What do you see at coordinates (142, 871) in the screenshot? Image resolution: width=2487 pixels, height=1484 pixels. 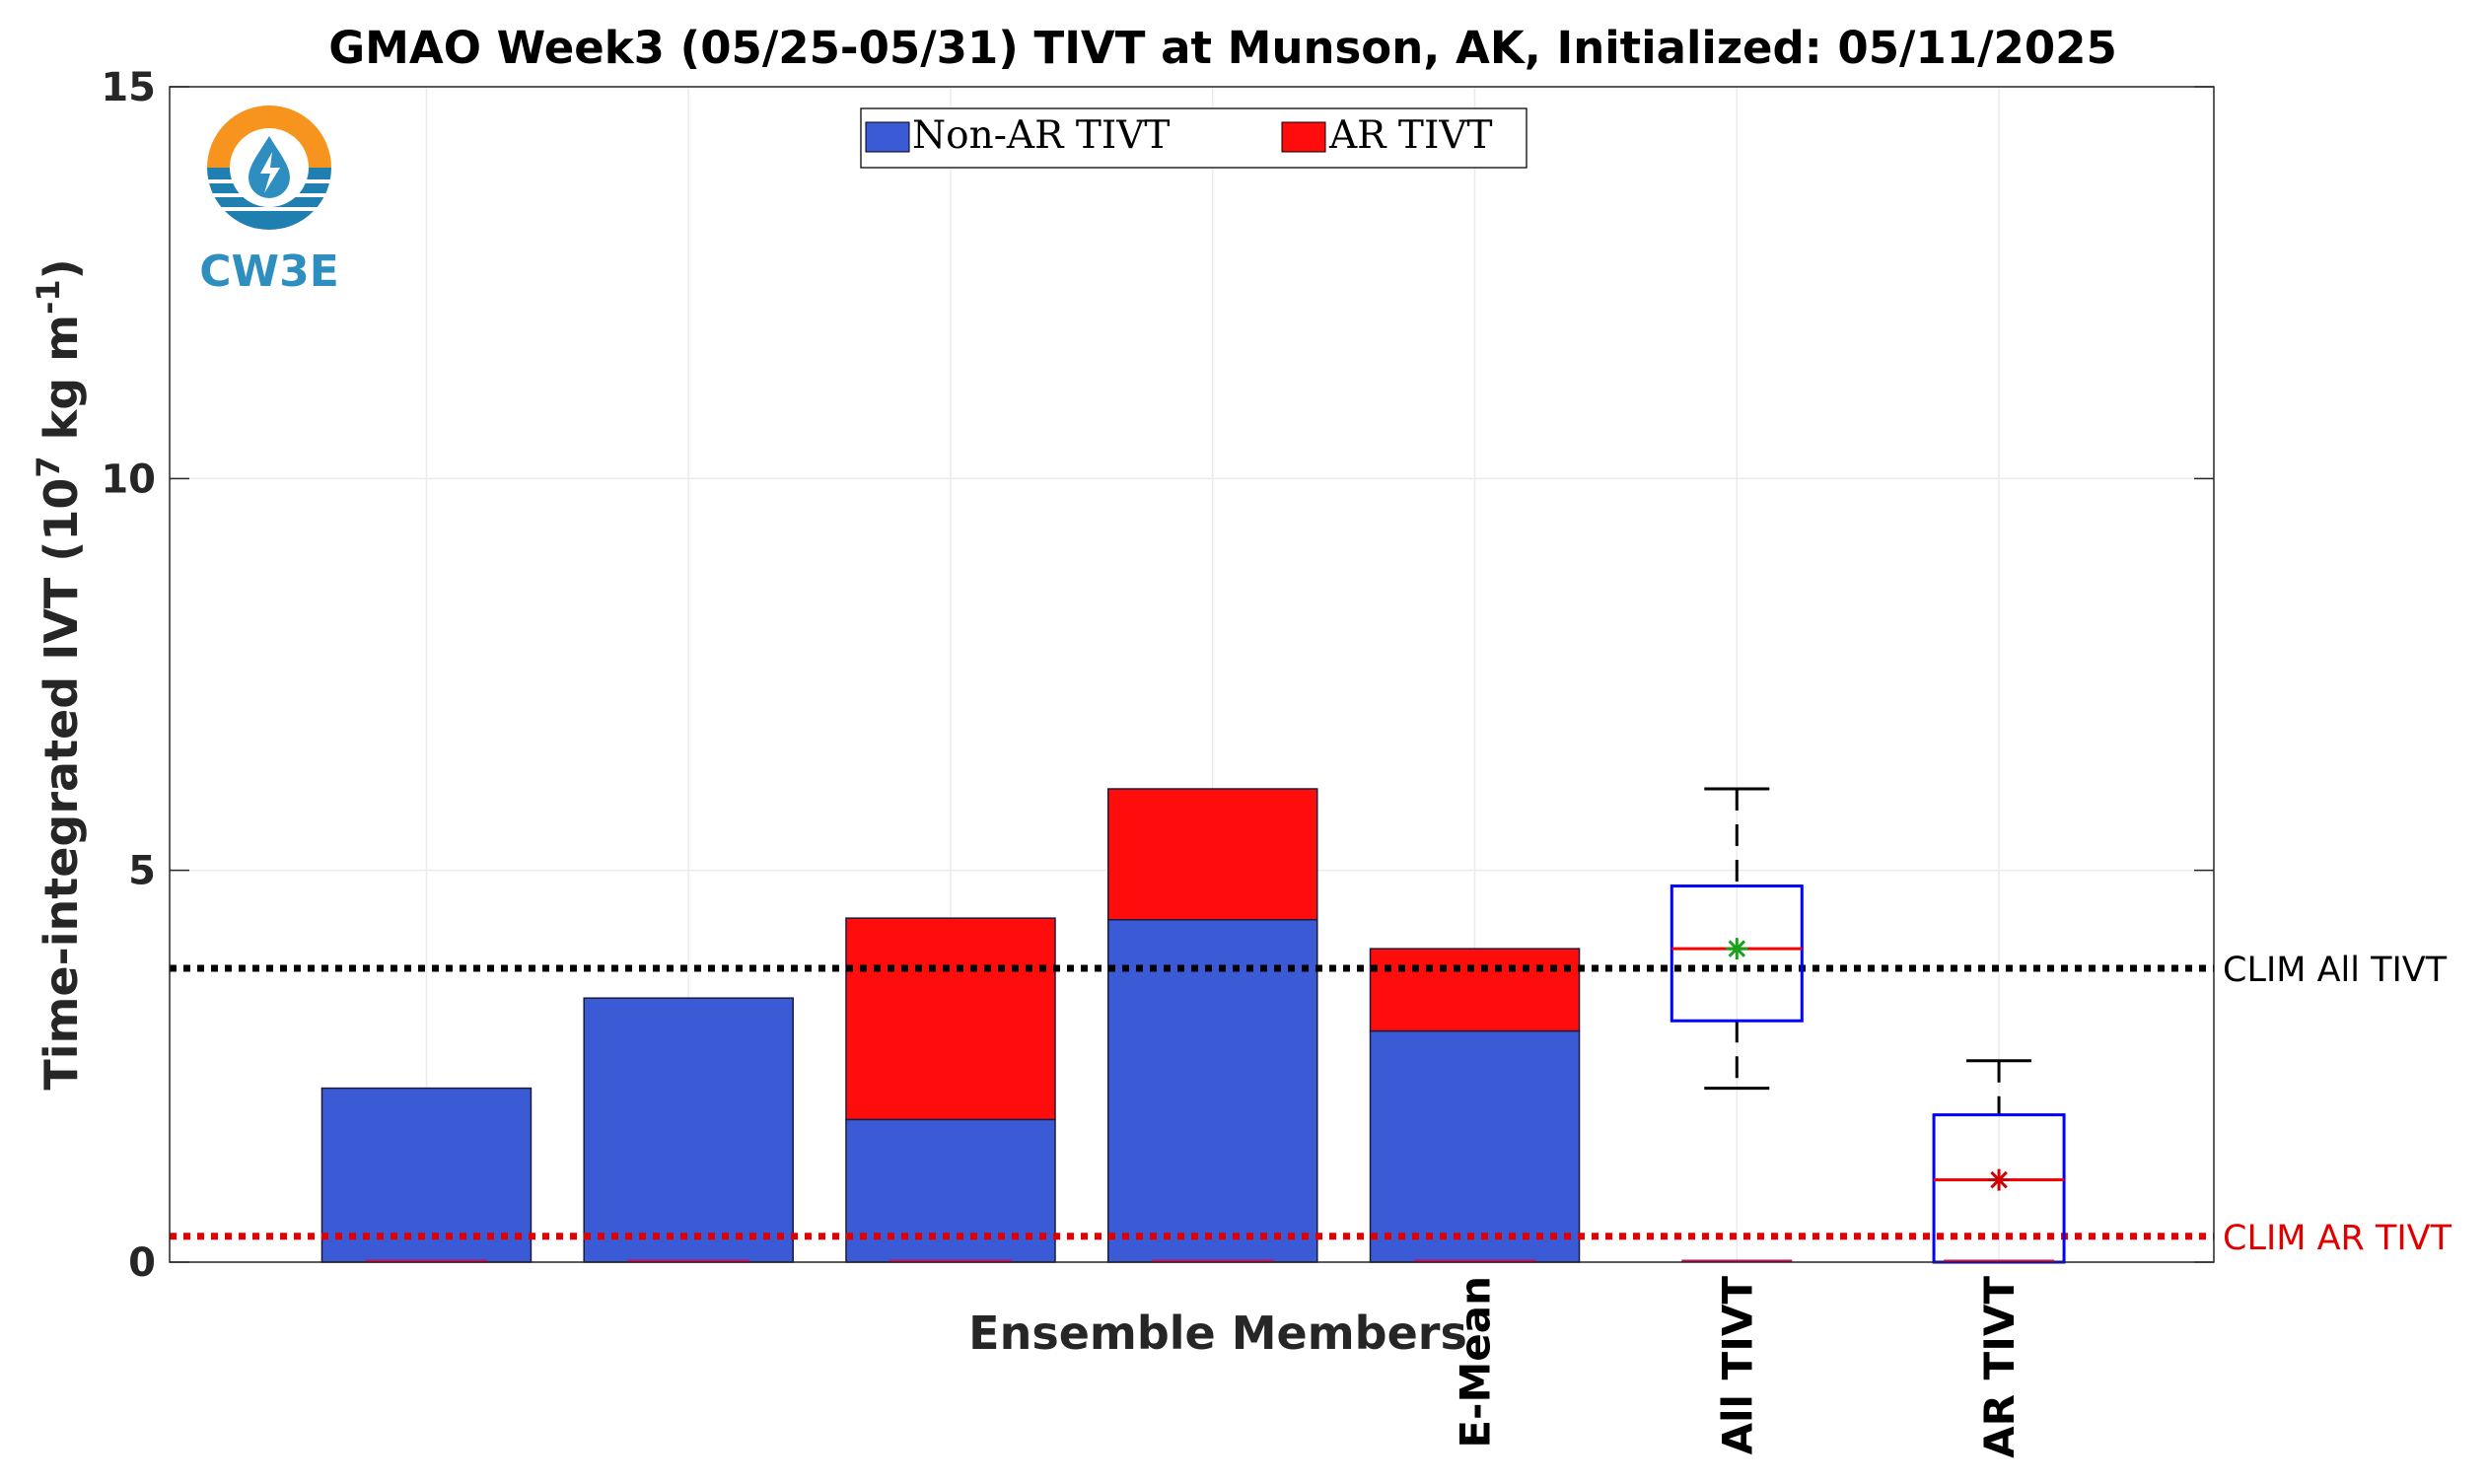 I see `y-tick-label: 5` at bounding box center [142, 871].